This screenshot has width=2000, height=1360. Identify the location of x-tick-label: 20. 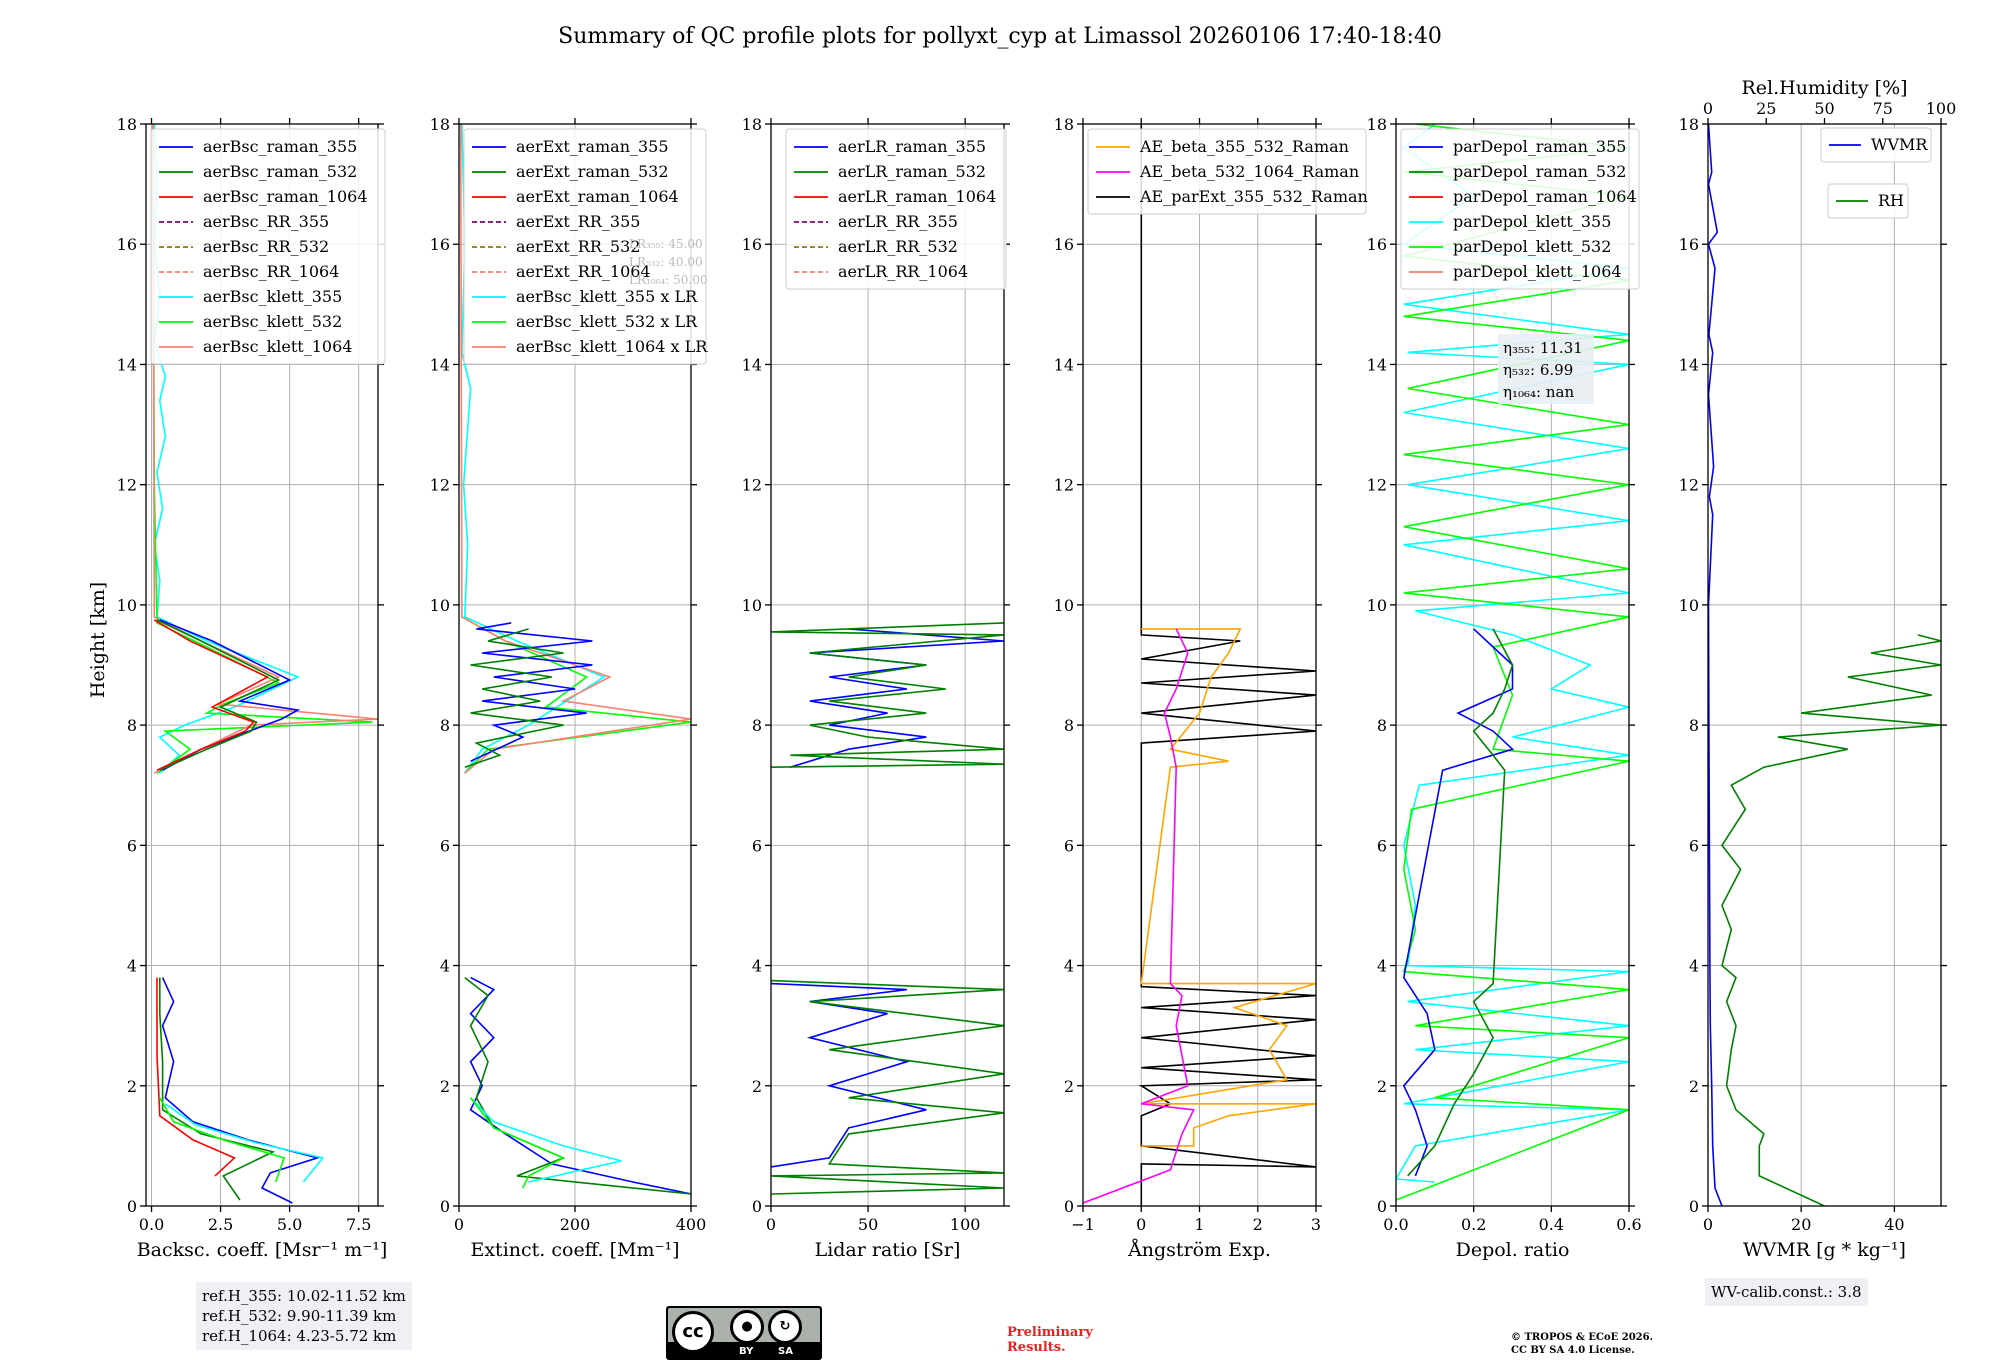
(1801, 1224).